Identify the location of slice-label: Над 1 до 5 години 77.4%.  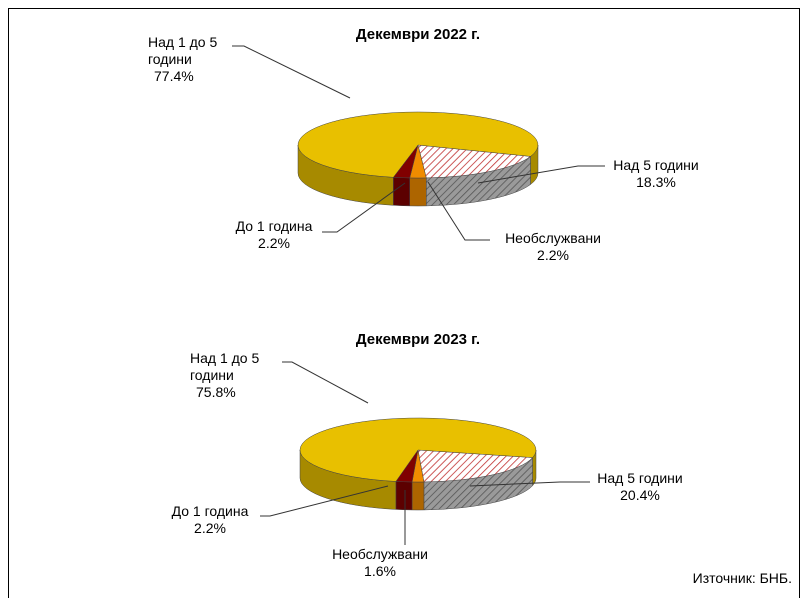
(194, 59).